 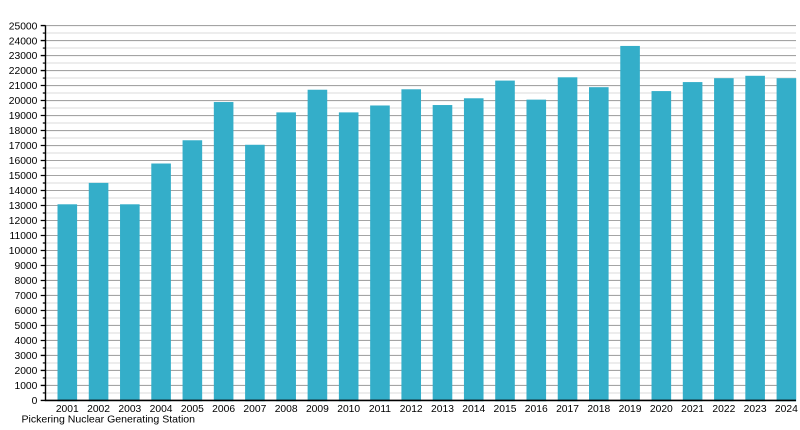 What do you see at coordinates (536, 409) in the screenshot?
I see `svg-text: 2016` at bounding box center [536, 409].